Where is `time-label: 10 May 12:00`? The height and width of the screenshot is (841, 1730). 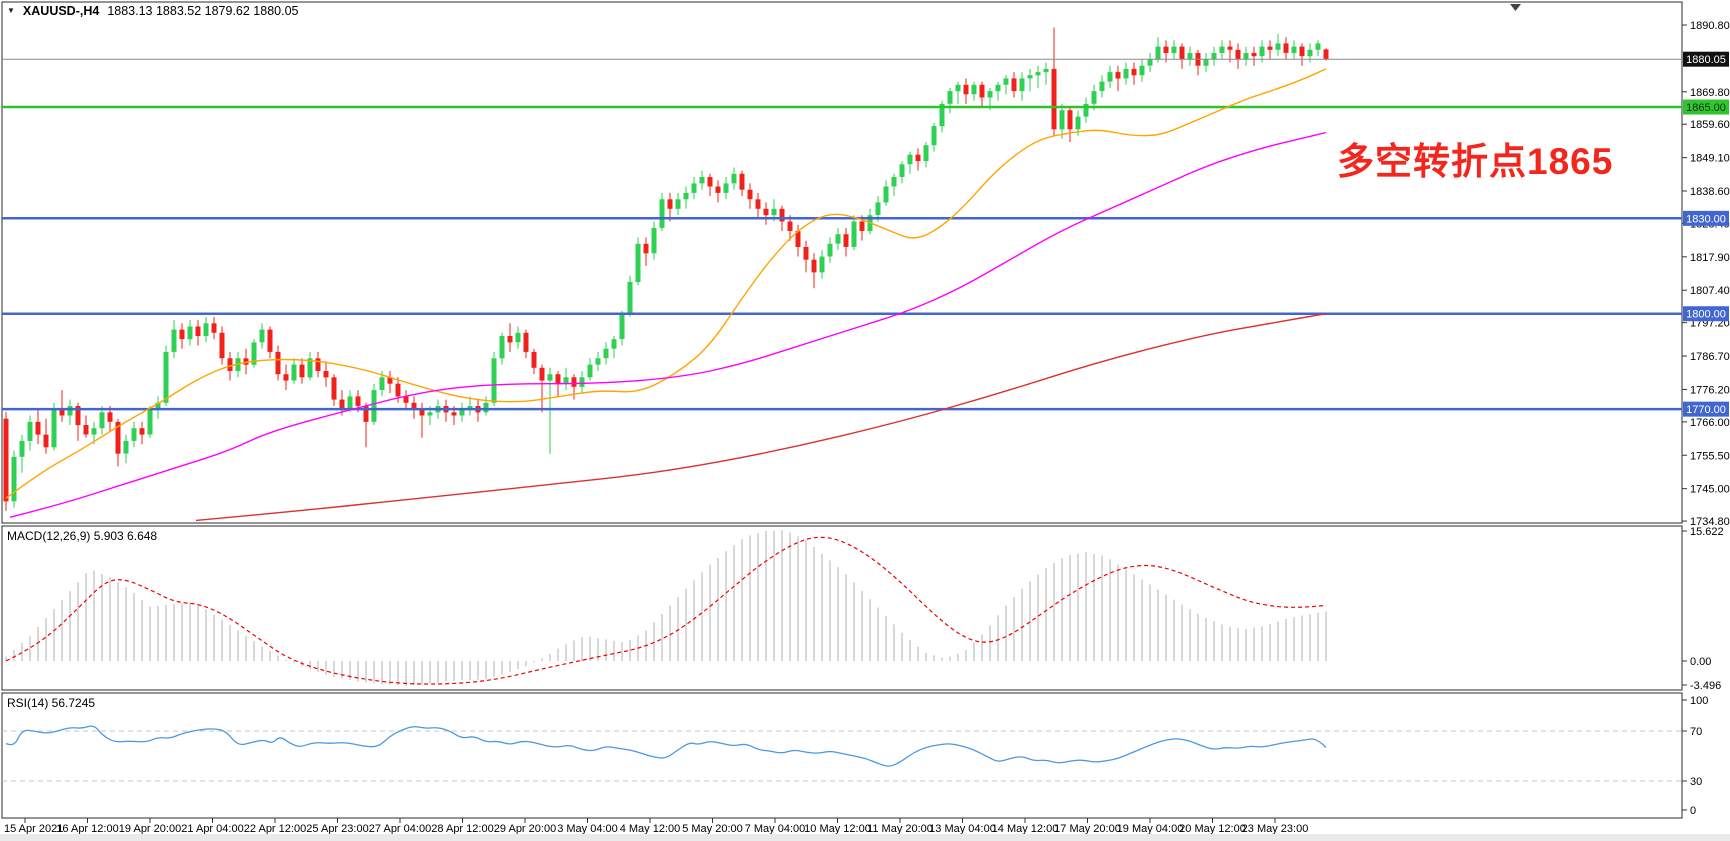
time-label: 10 May 12:00 is located at coordinates (837, 829).